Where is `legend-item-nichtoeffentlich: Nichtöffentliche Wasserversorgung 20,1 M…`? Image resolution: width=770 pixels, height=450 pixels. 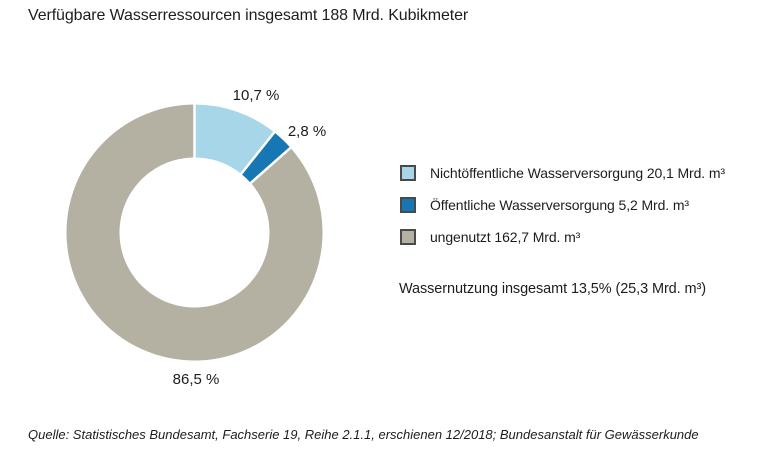
legend-item-nichtoeffentlich: Nichtöffentliche Wasserversorgung 20,1 M… is located at coordinates (562, 173).